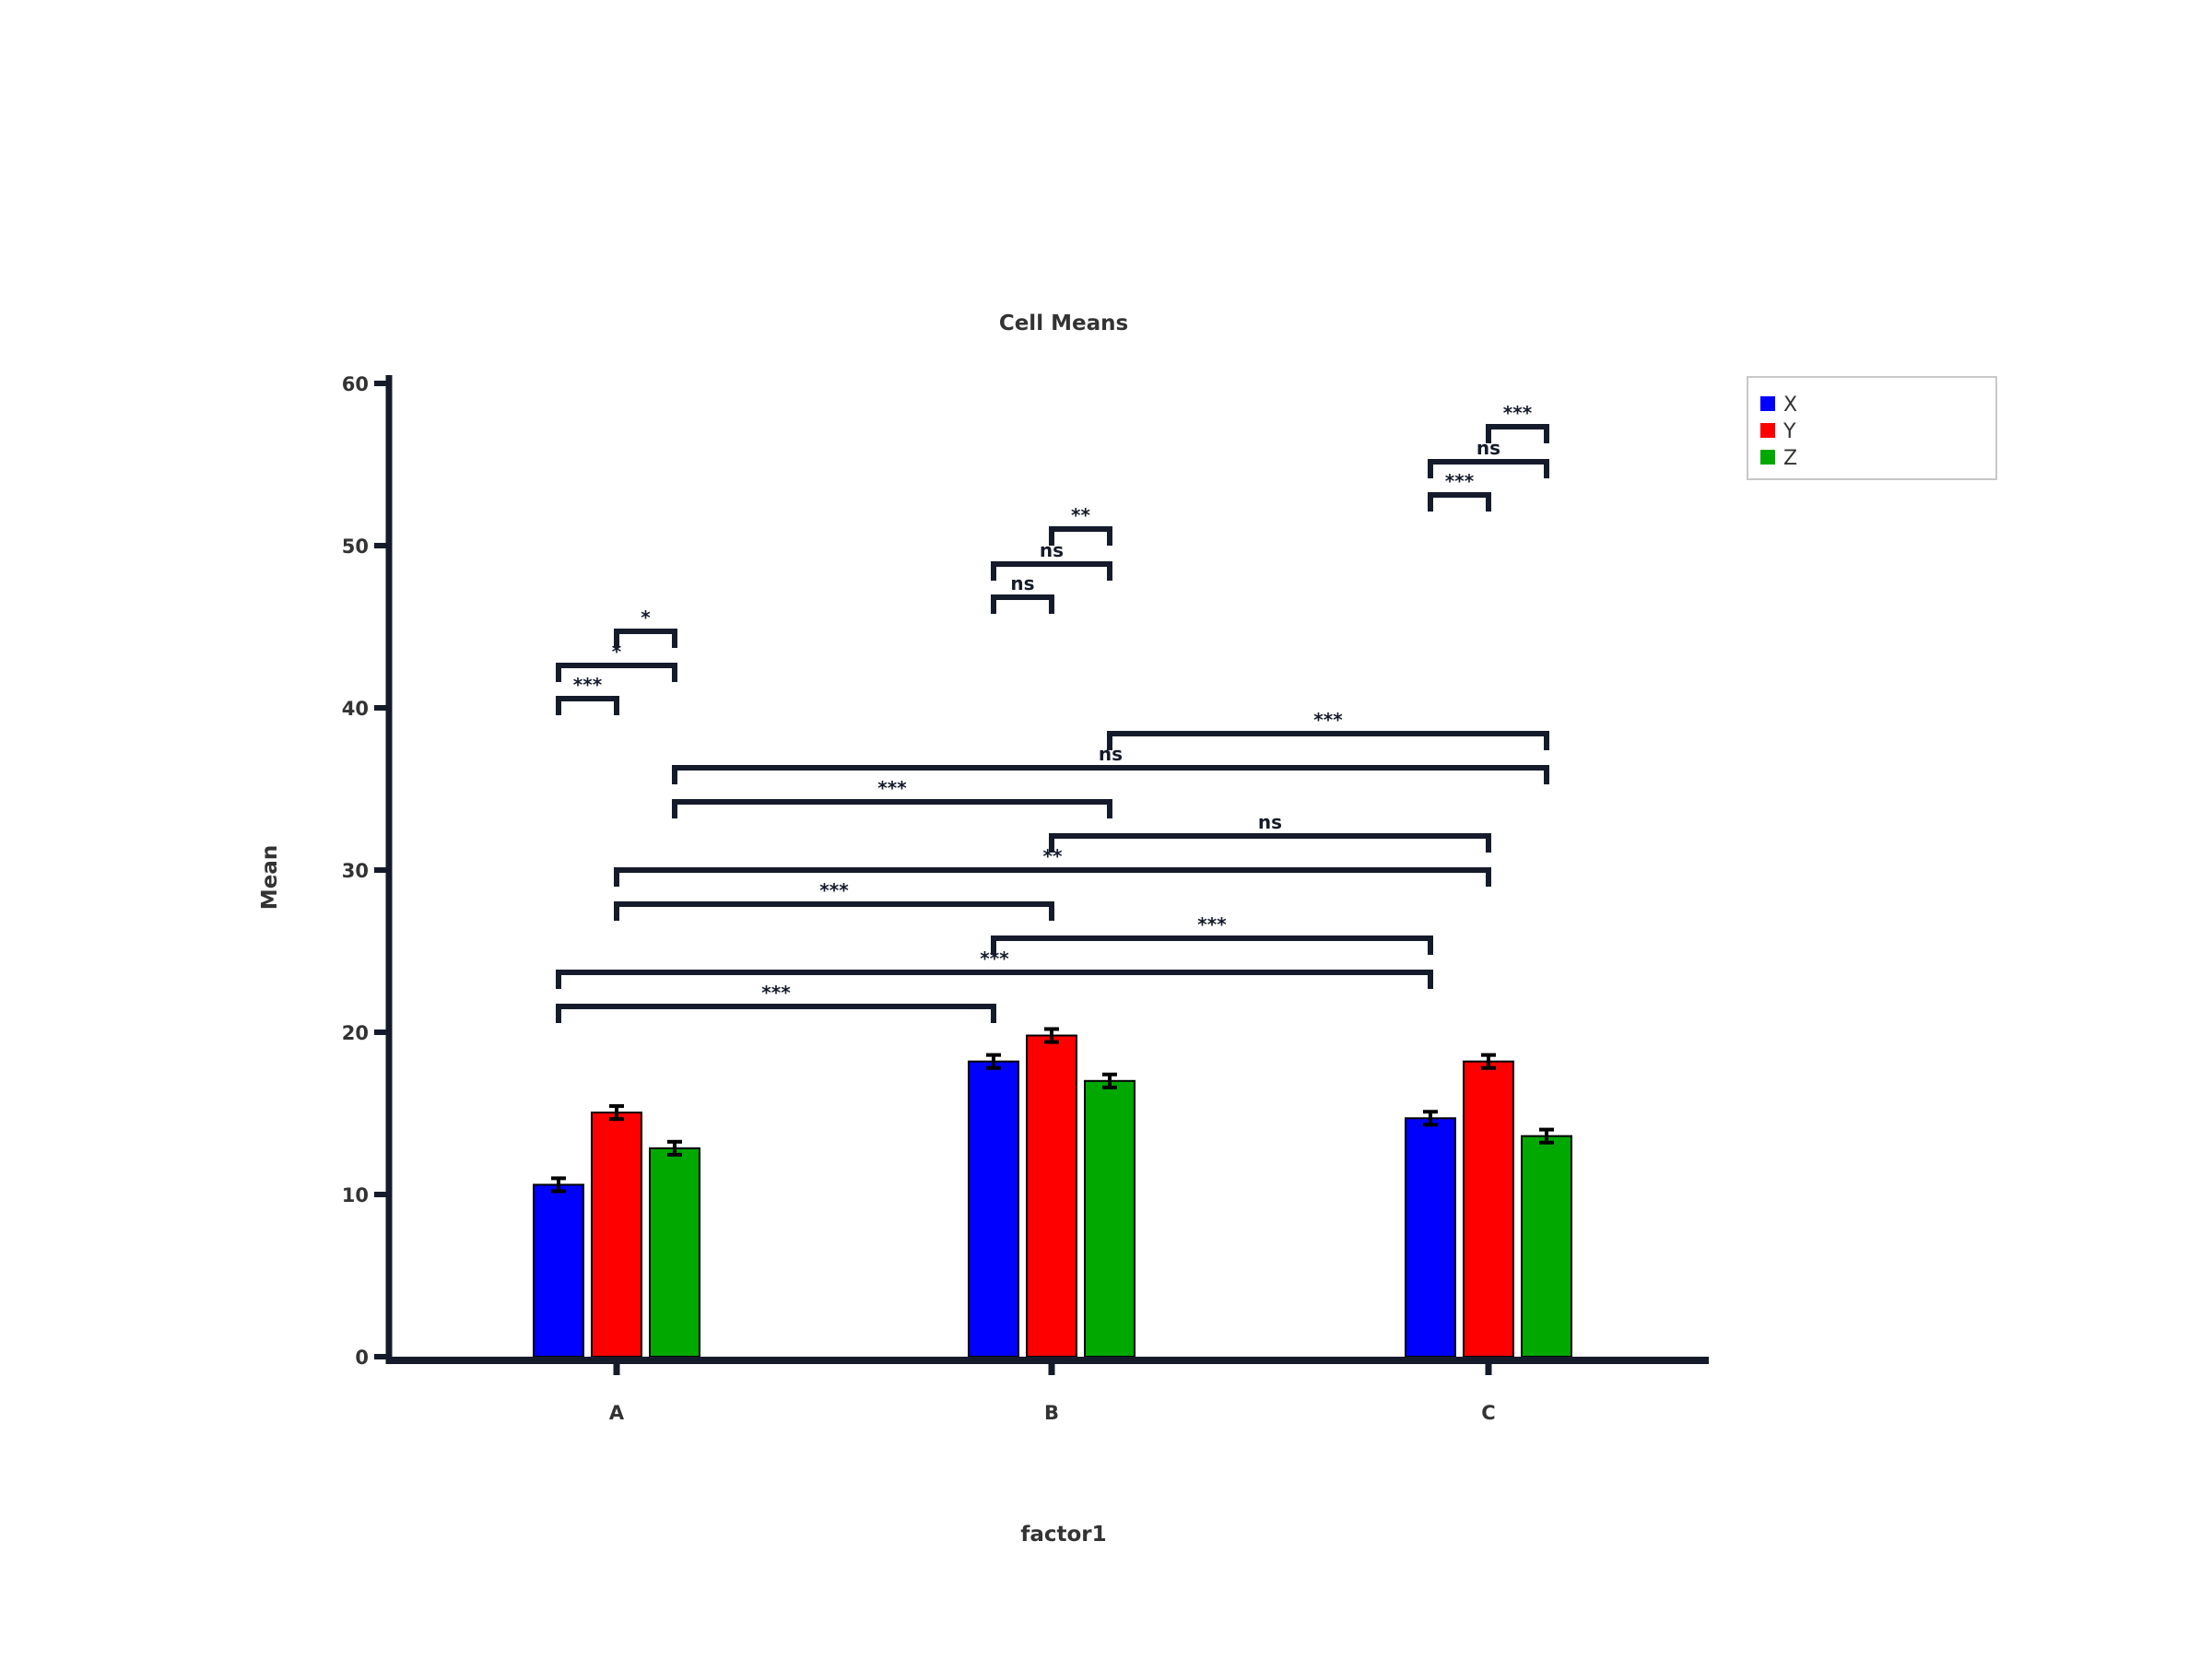 The width and height of the screenshot is (2212, 1659). I want to click on y-tick-label: 20, so click(355, 1033).